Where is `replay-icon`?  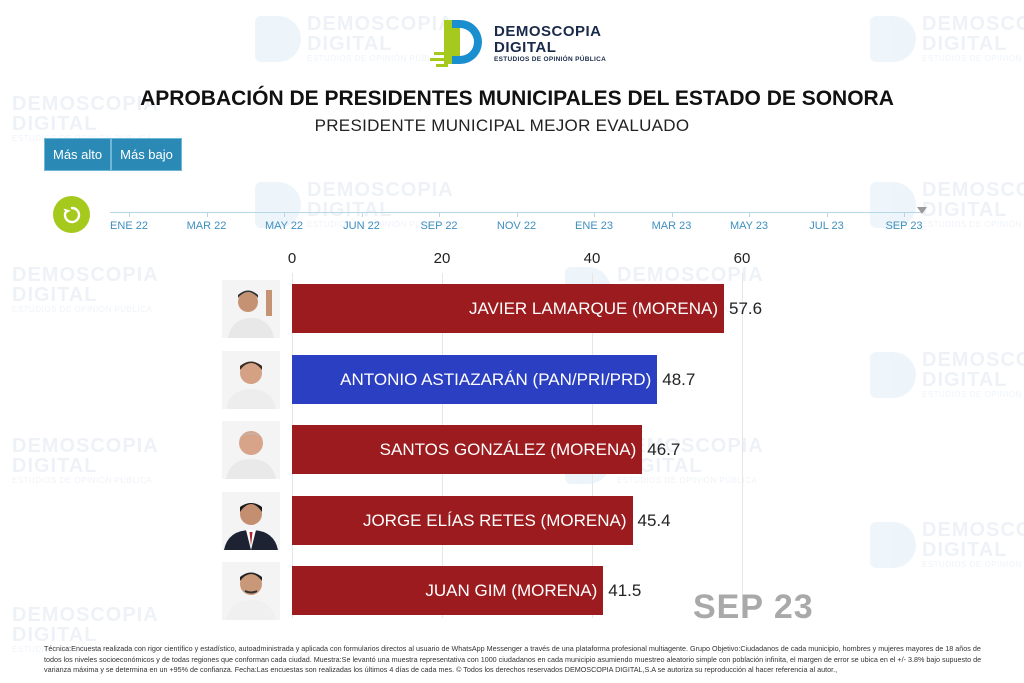
replay-icon is located at coordinates (71, 214).